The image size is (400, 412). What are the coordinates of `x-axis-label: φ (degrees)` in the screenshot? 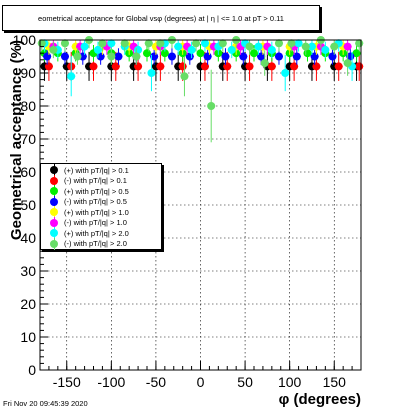 It's located at (320, 399).